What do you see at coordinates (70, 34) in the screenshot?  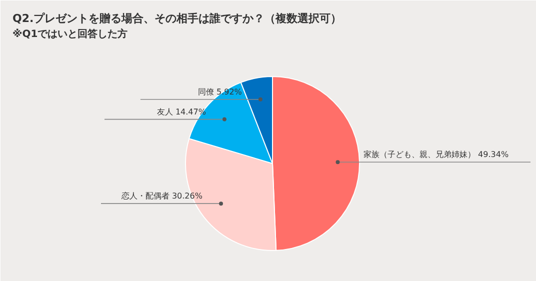 I see `chart-subtitle: ※Q1ではいと回答した方` at bounding box center [70, 34].